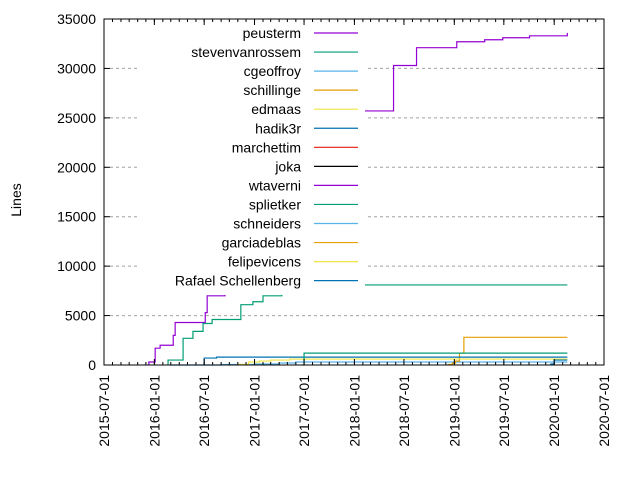  I want to click on y-tick-label: 25000, so click(76, 118).